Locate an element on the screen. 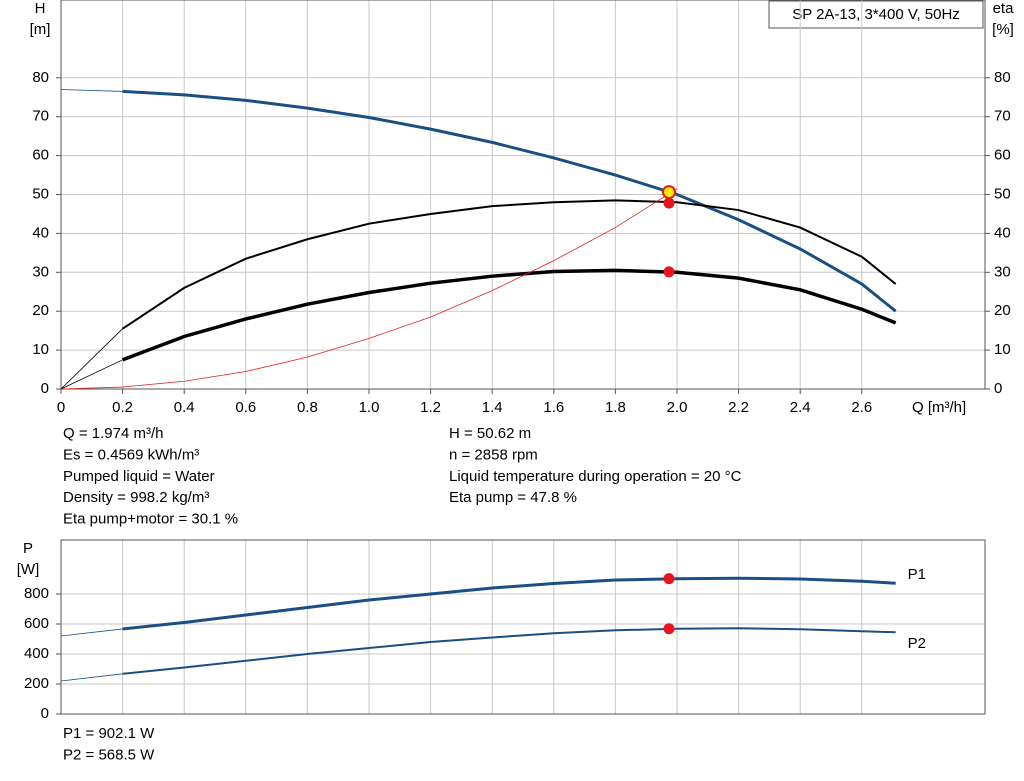 This screenshot has height=781, width=1024. info-text: H = 50.62 m is located at coordinates (490, 433).